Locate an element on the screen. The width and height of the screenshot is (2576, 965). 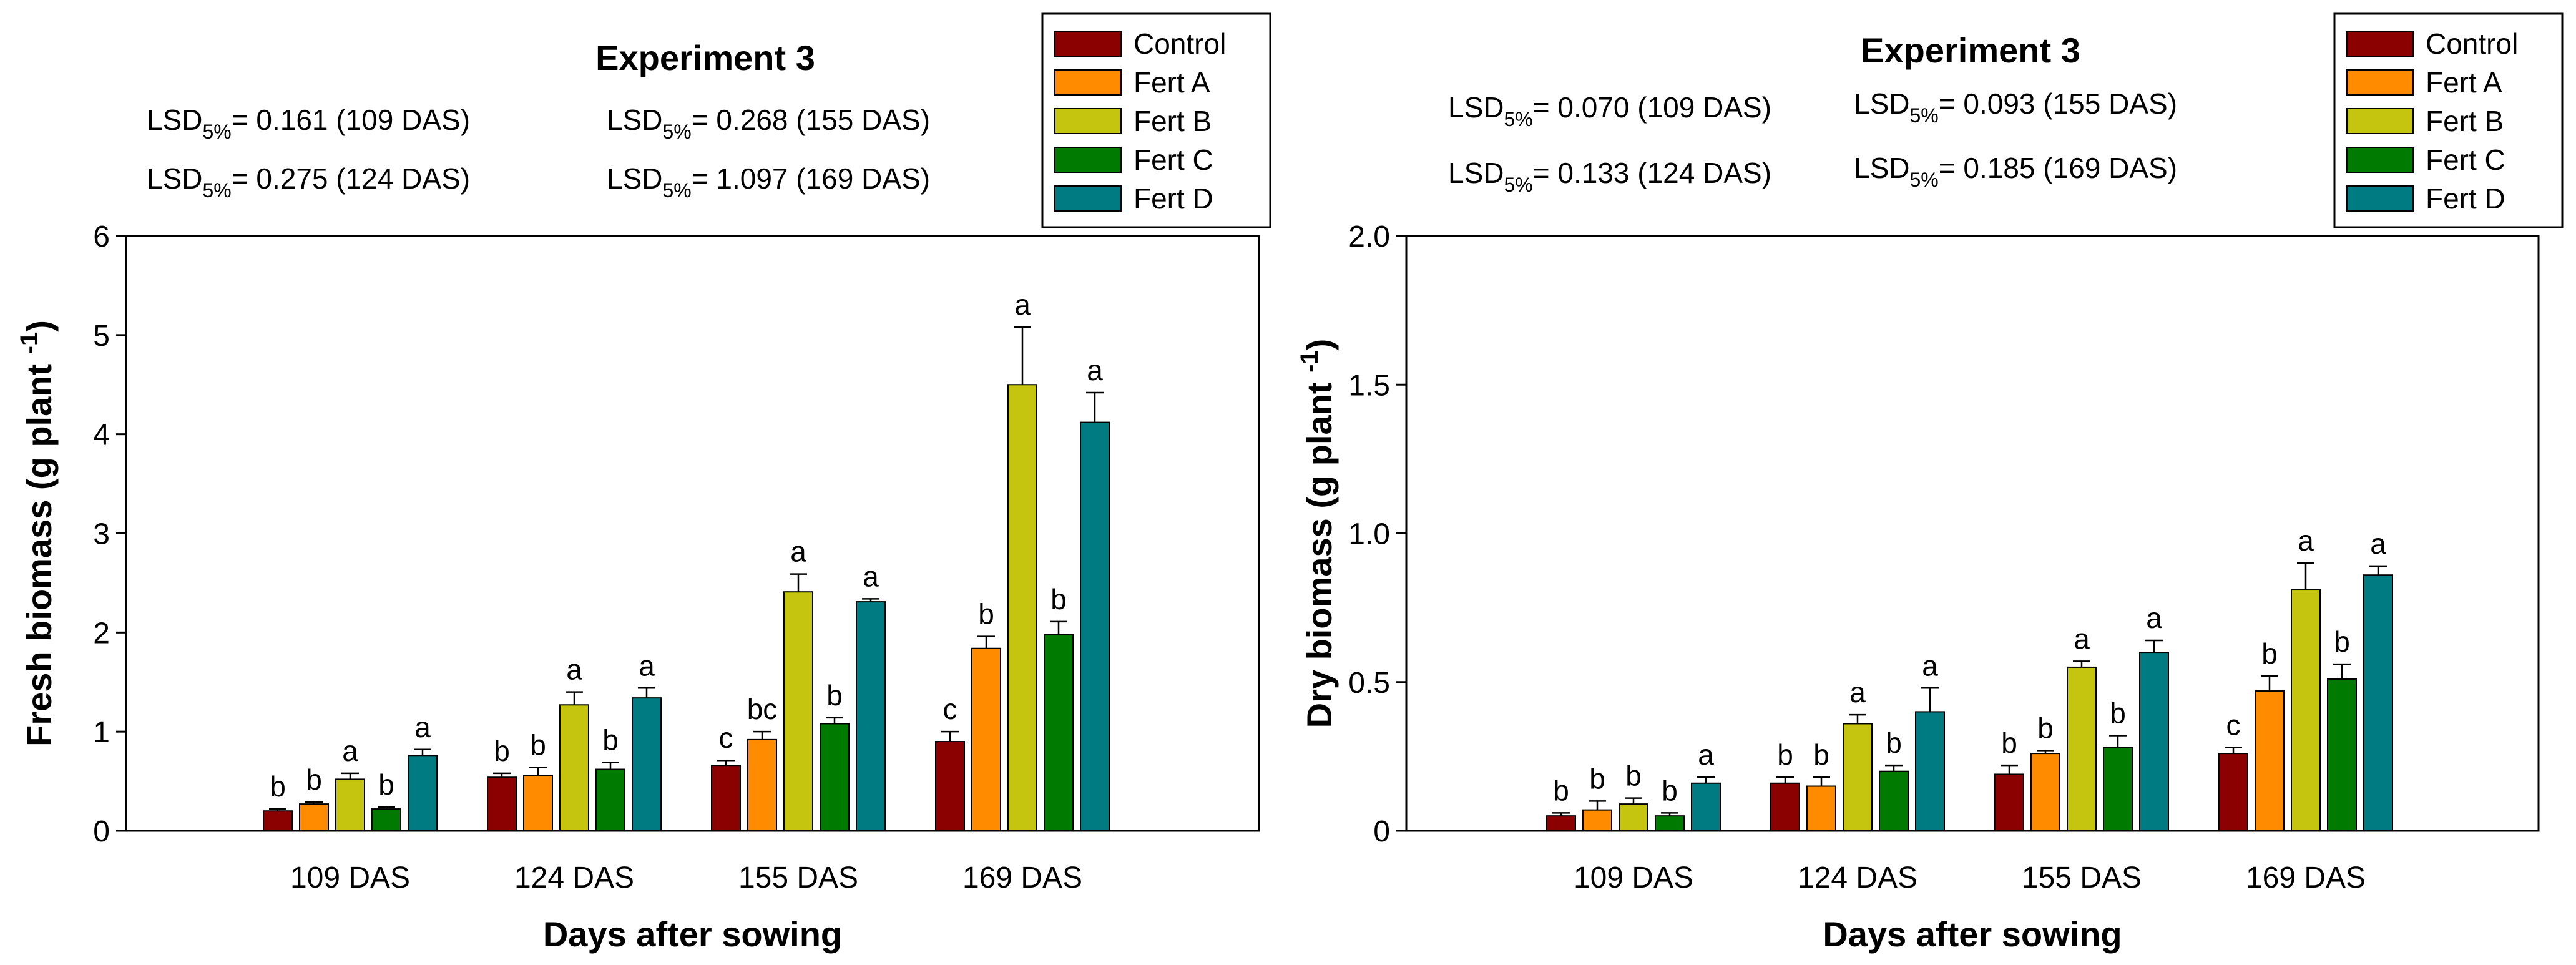
lsd-annotation: LSD5%= 0.070 (109 DAS) is located at coordinates (1609, 110).